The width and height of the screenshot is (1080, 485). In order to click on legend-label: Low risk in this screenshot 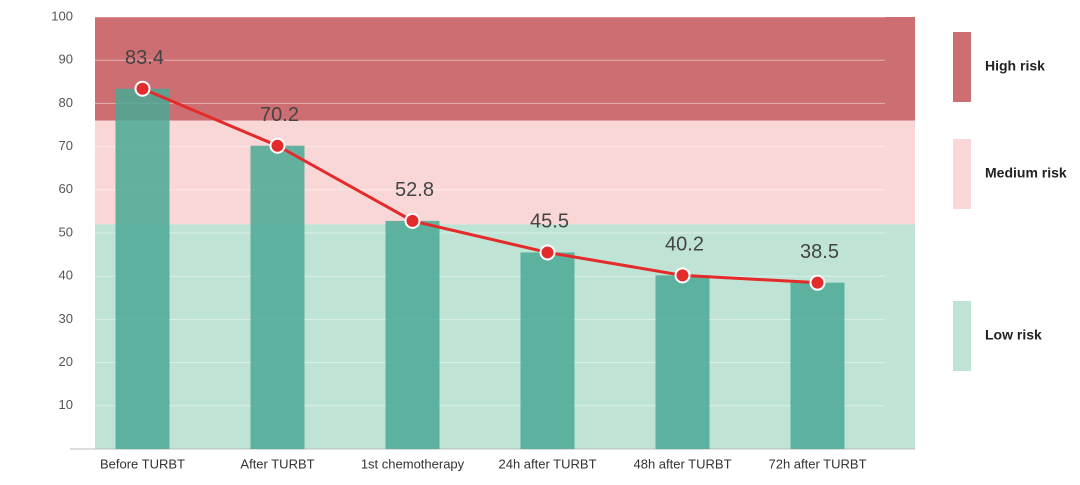, I will do `click(1013, 335)`.